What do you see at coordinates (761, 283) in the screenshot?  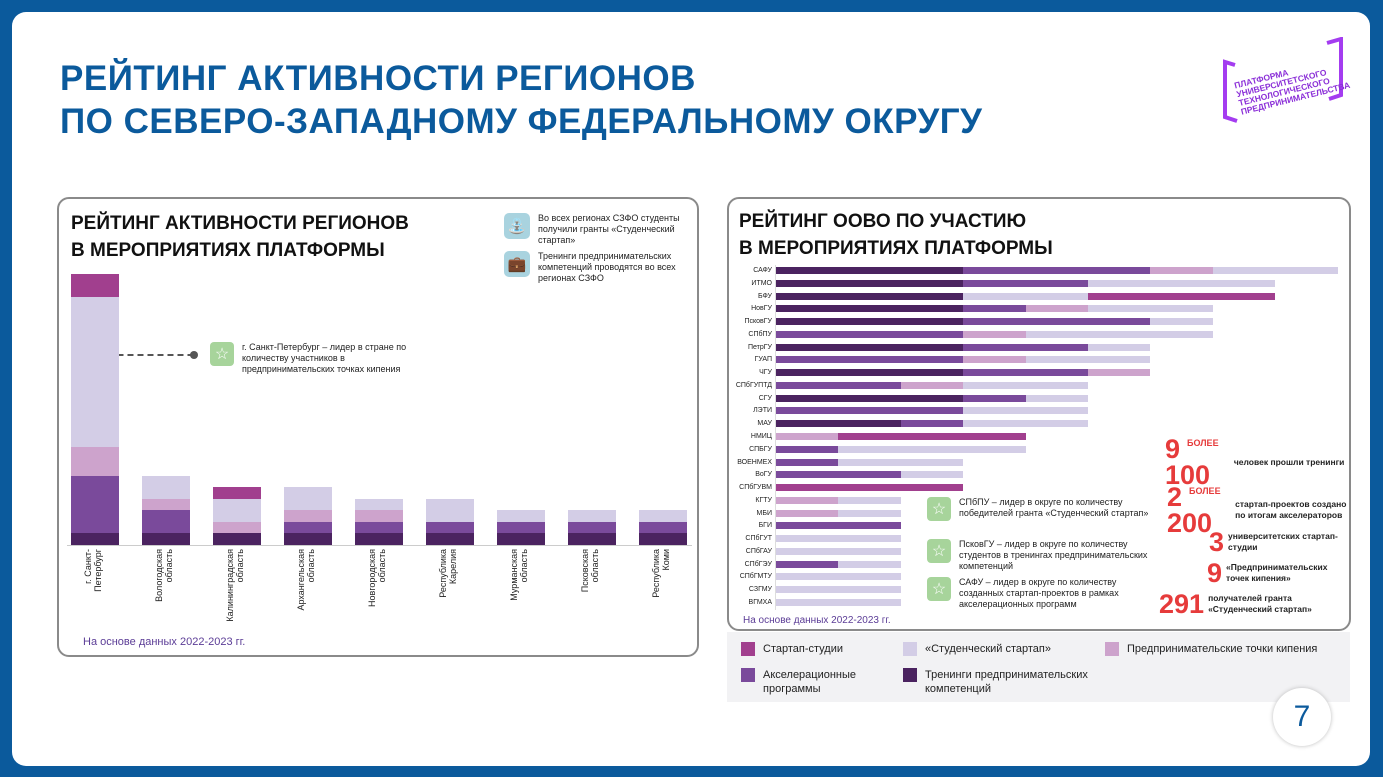 I see `category-label: ИТМО` at bounding box center [761, 283].